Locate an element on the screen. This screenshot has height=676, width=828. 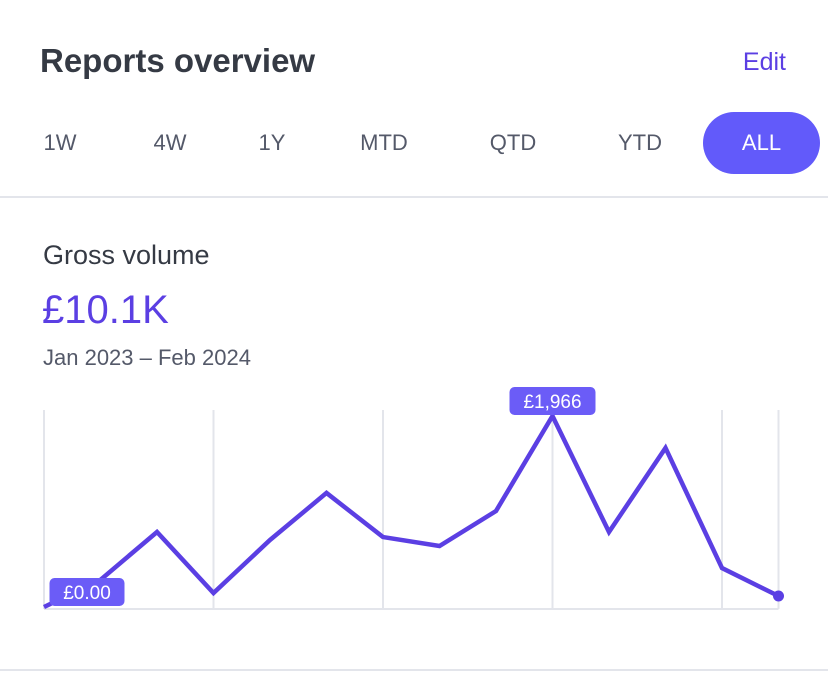
tab-1y: 1Y is located at coordinates (272, 142).